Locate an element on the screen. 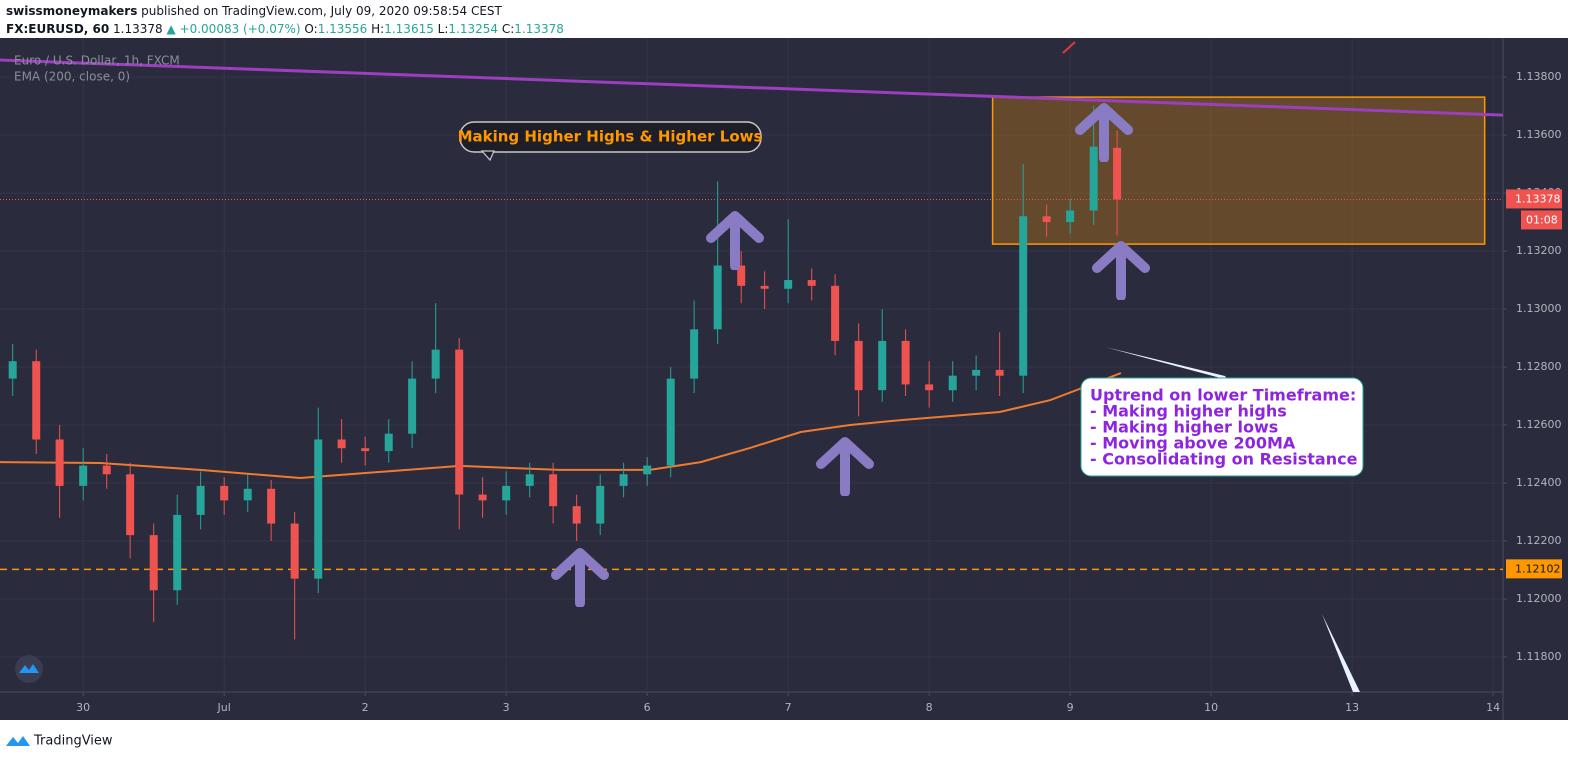  x-tick-label: 6 is located at coordinates (647, 707).